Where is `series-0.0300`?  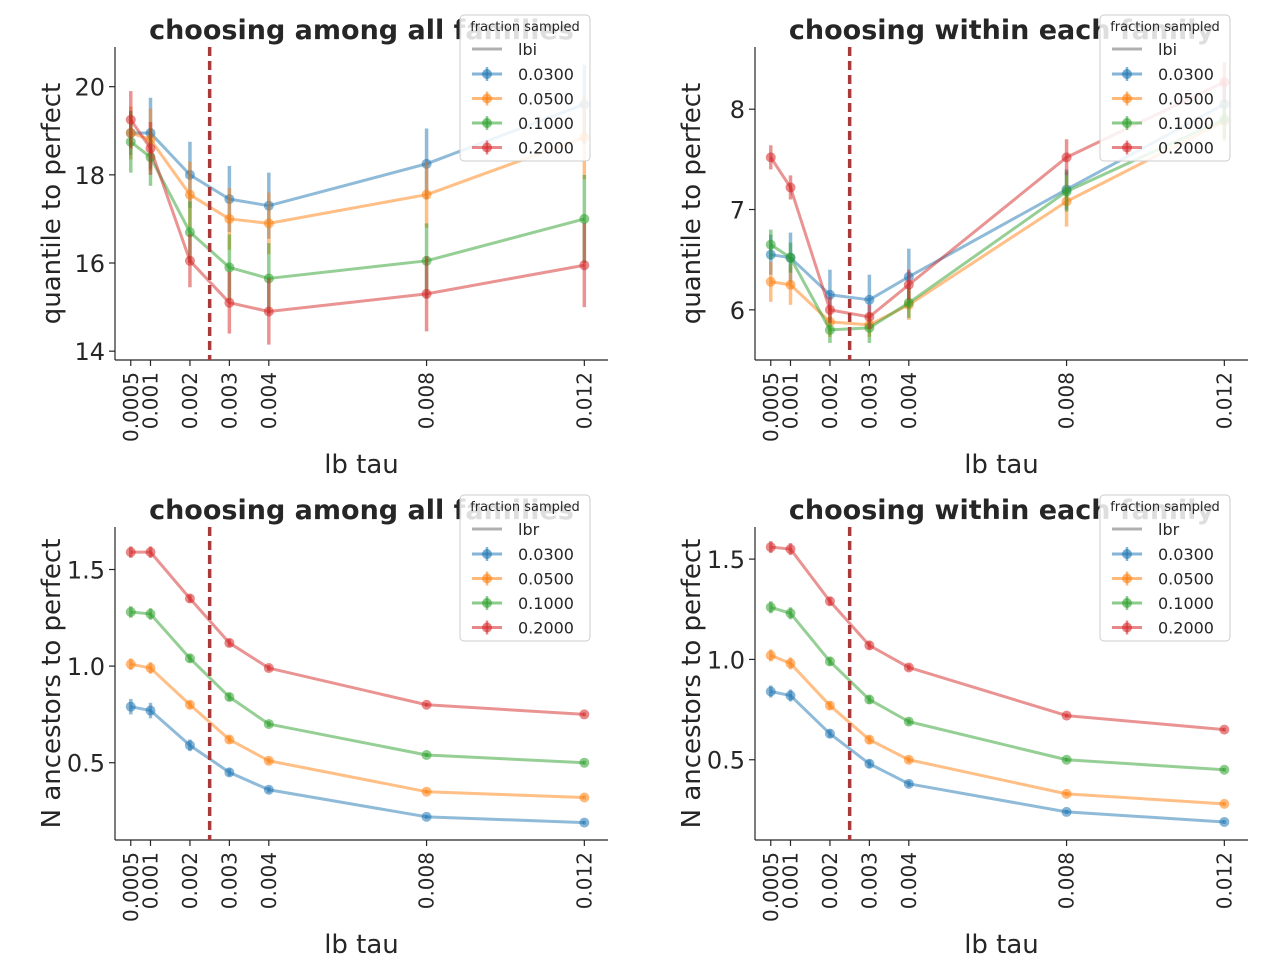 series-0.0300 is located at coordinates (997, 756).